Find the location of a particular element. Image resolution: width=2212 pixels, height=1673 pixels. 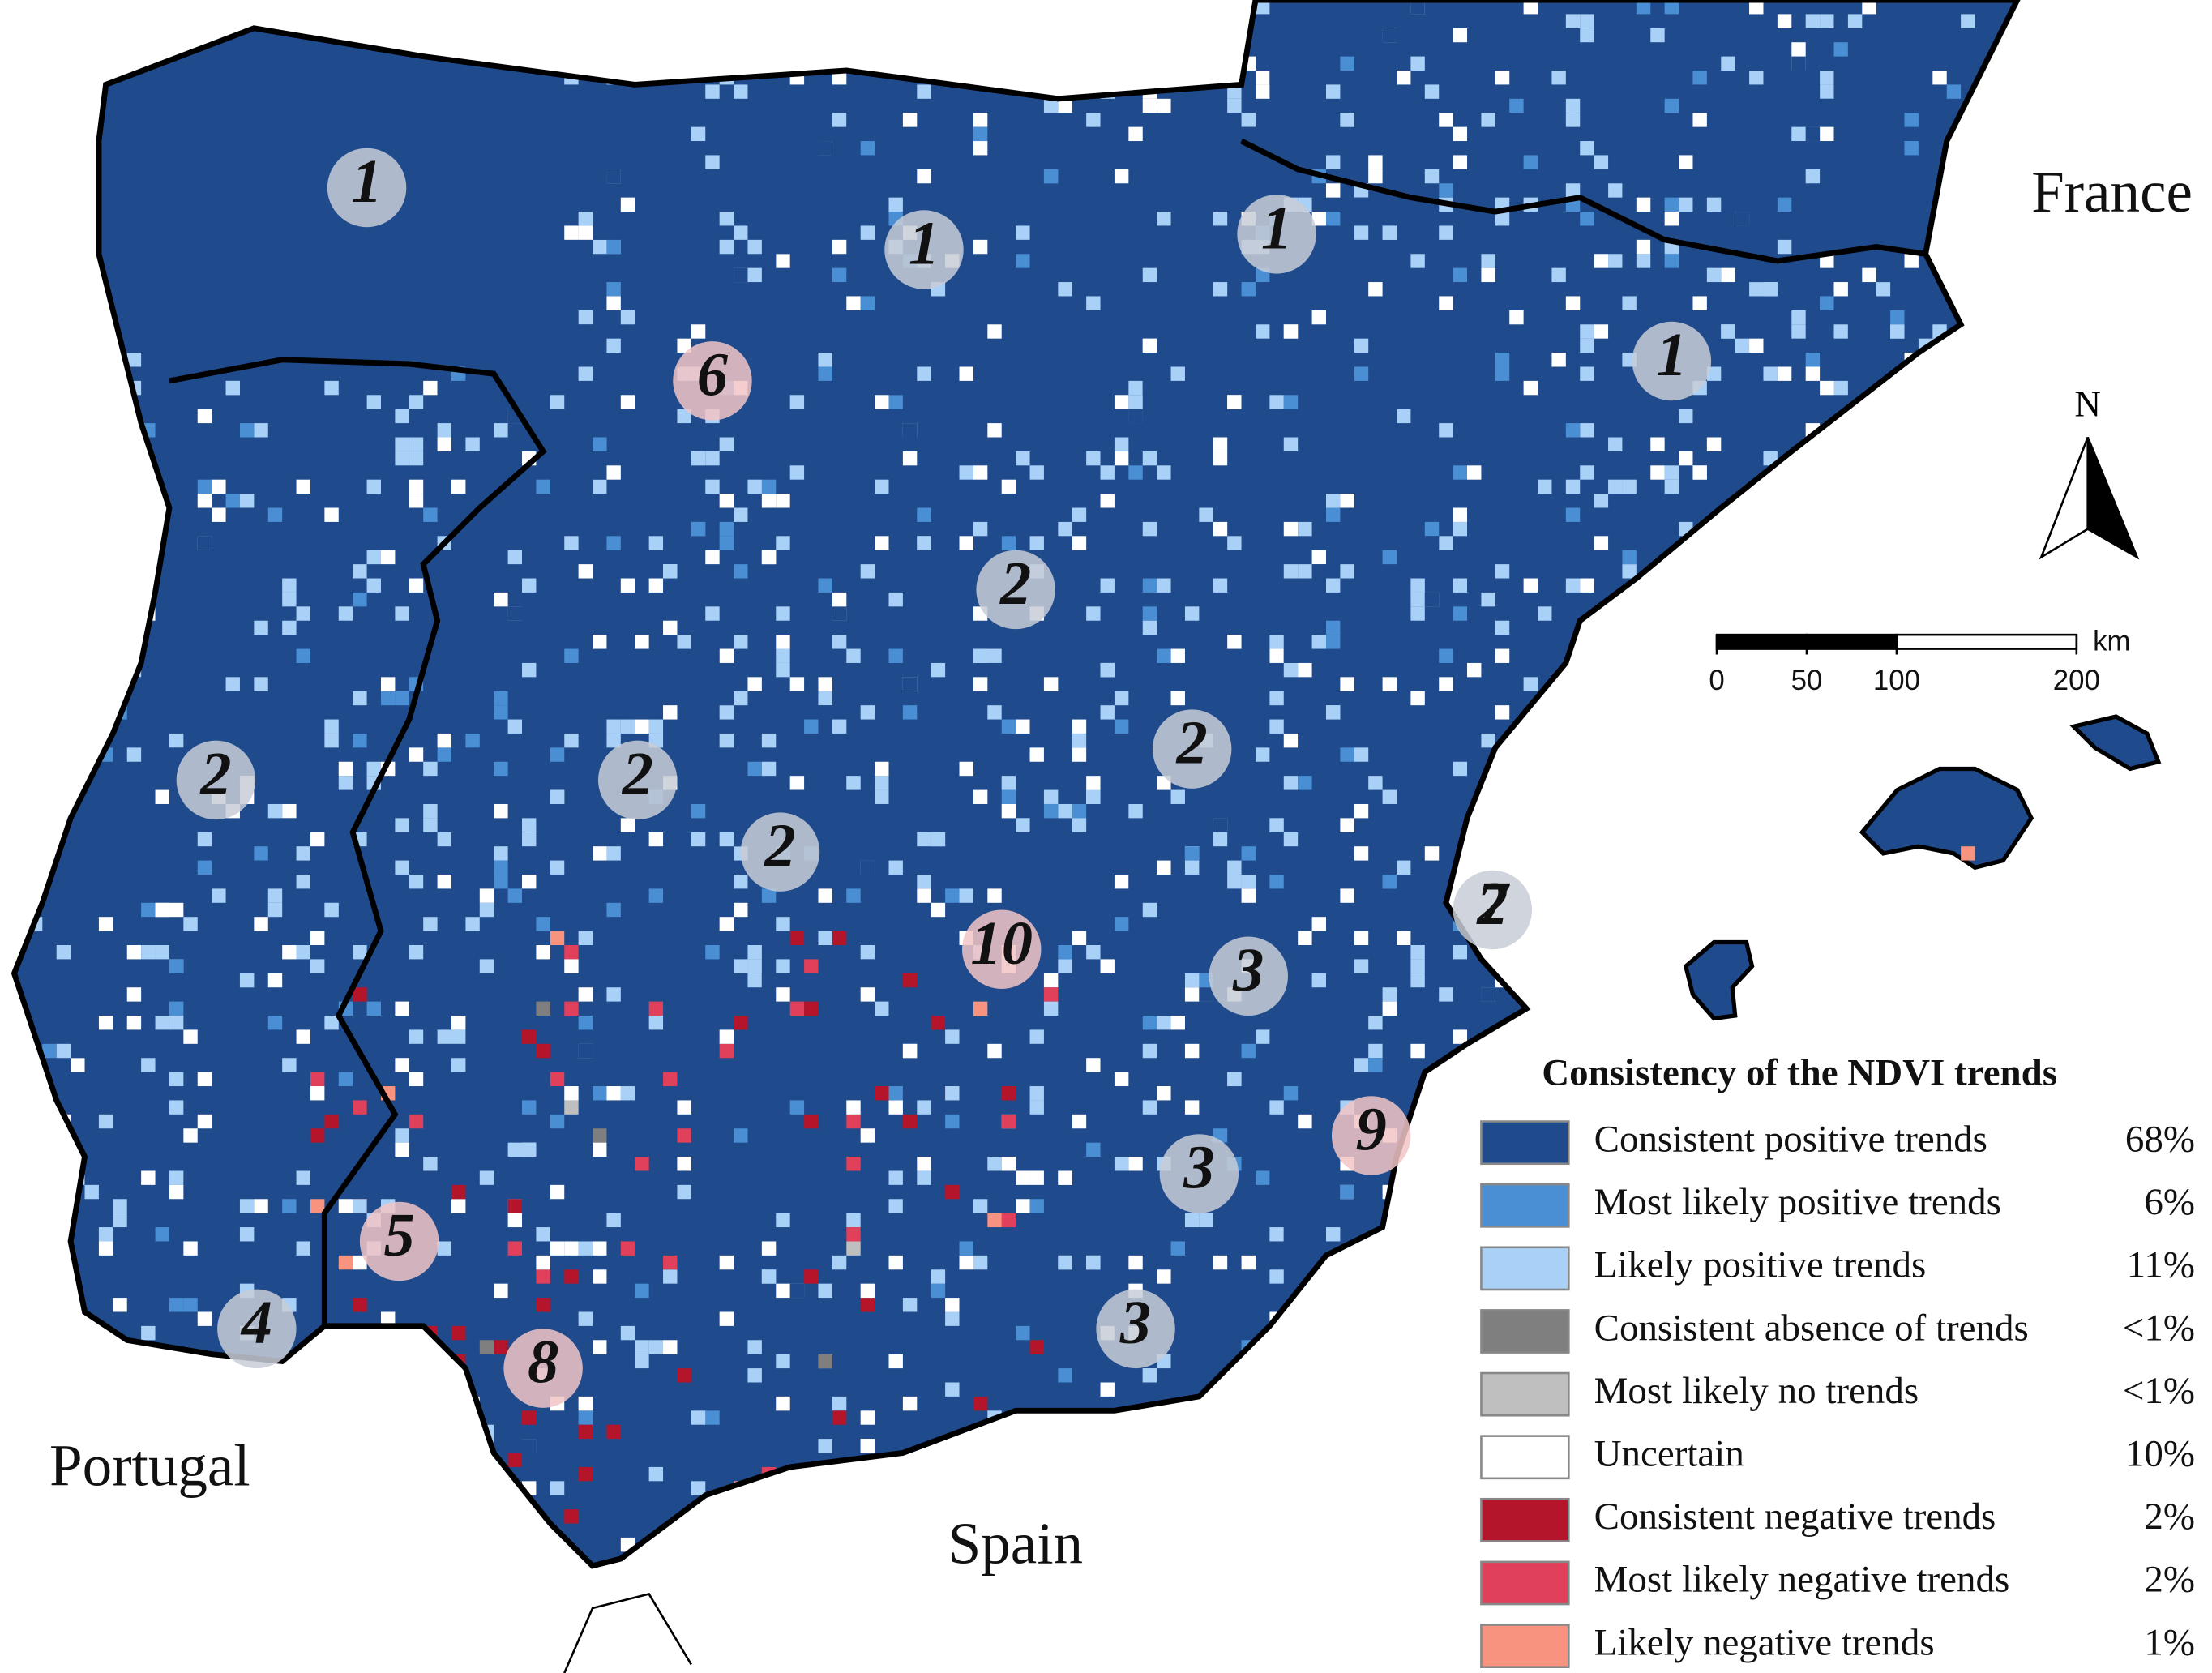

scale-tick-label: 0 is located at coordinates (1717, 680).